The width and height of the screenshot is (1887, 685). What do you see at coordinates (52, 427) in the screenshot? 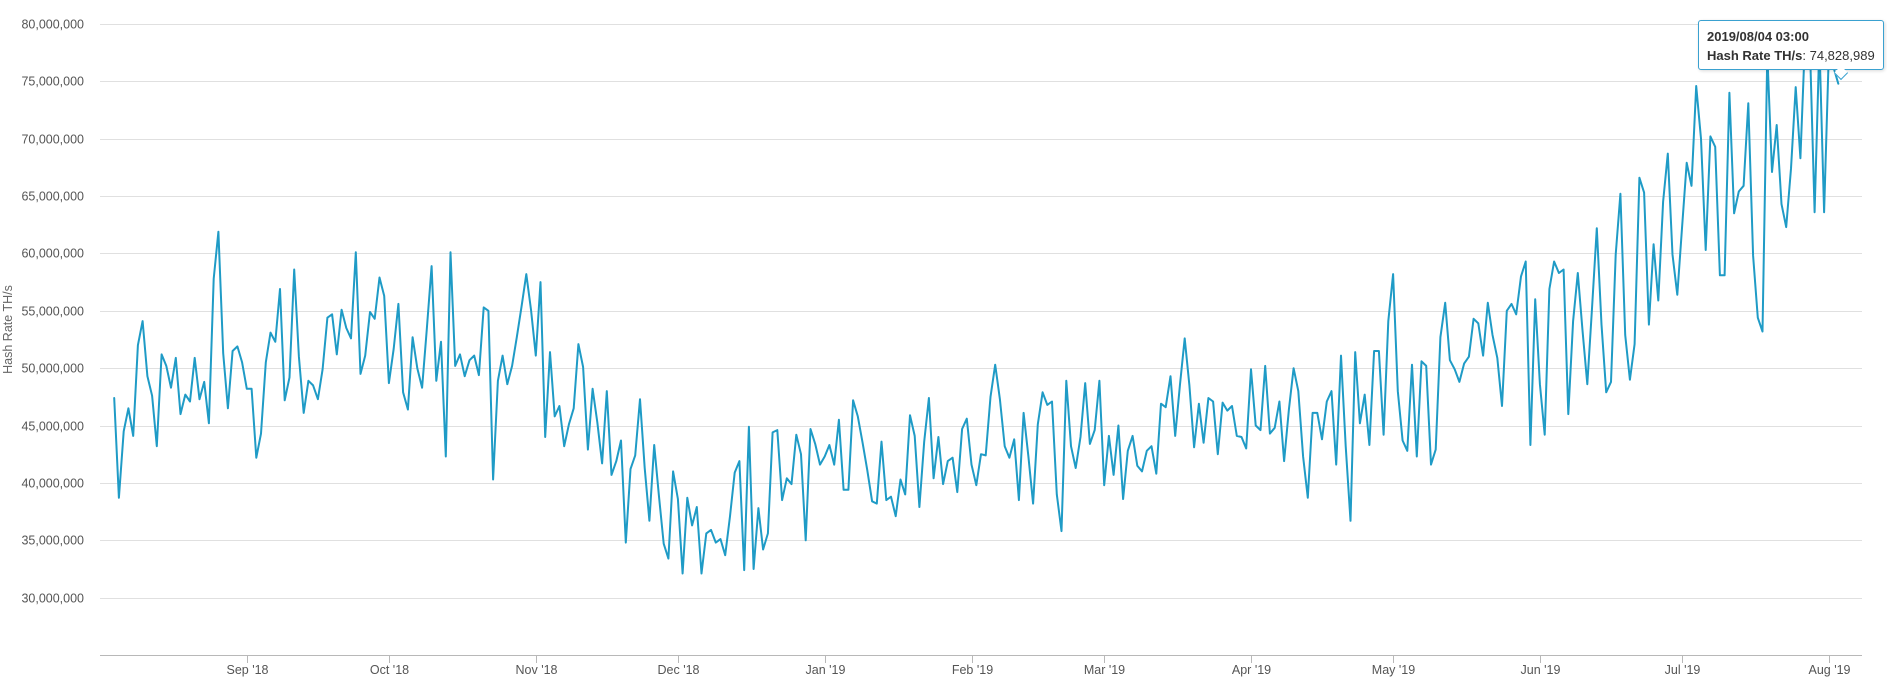
I see `y-tick-label: 45,000,000` at bounding box center [52, 427].